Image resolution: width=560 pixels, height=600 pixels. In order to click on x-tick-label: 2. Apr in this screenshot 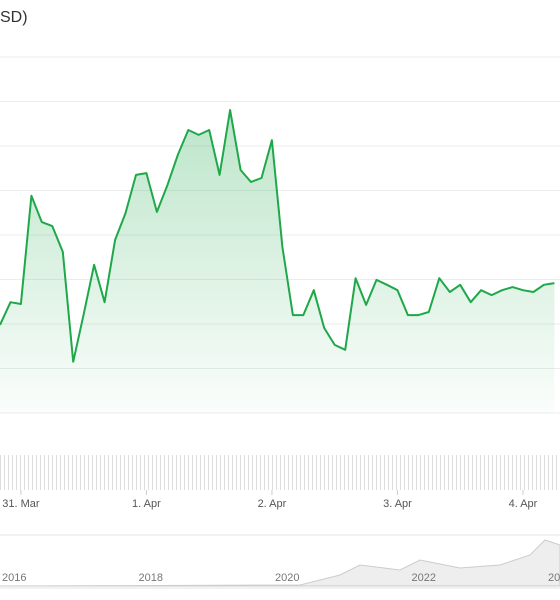, I will do `click(272, 504)`.